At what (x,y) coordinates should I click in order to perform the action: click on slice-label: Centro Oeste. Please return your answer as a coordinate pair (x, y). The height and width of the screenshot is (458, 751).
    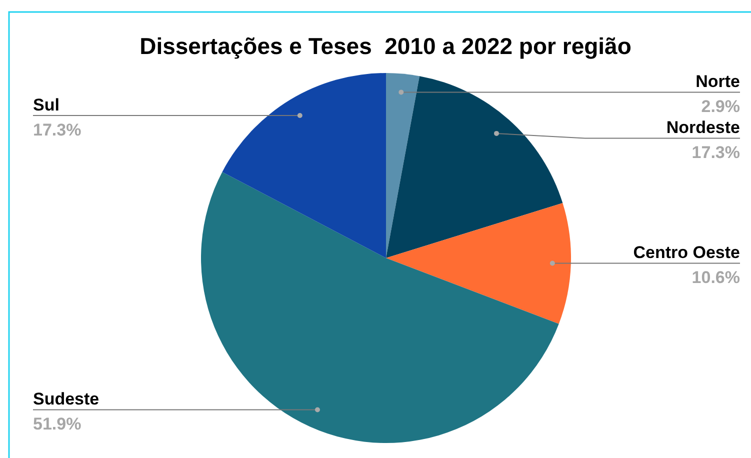
    Looking at the image, I should click on (686, 252).